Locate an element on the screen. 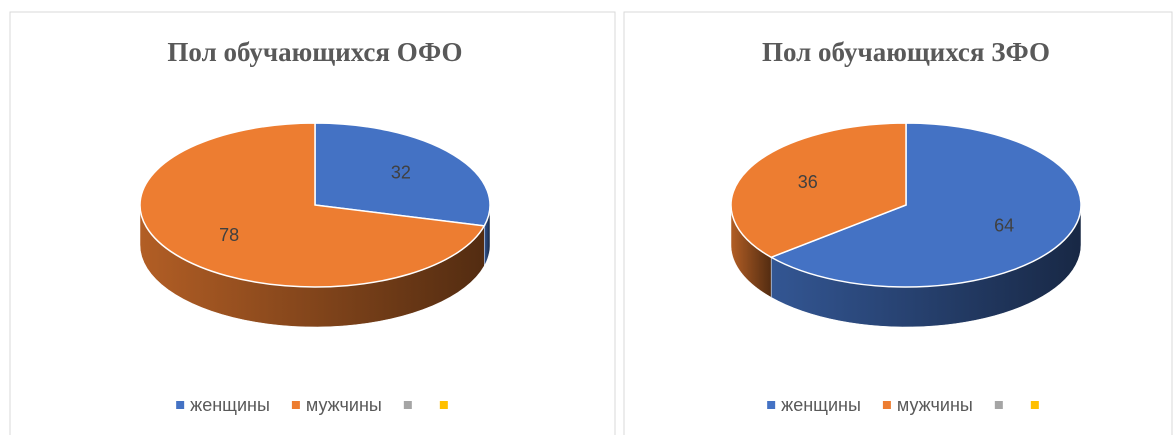 The image size is (1176, 435). data-label: 64 is located at coordinates (1004, 225).